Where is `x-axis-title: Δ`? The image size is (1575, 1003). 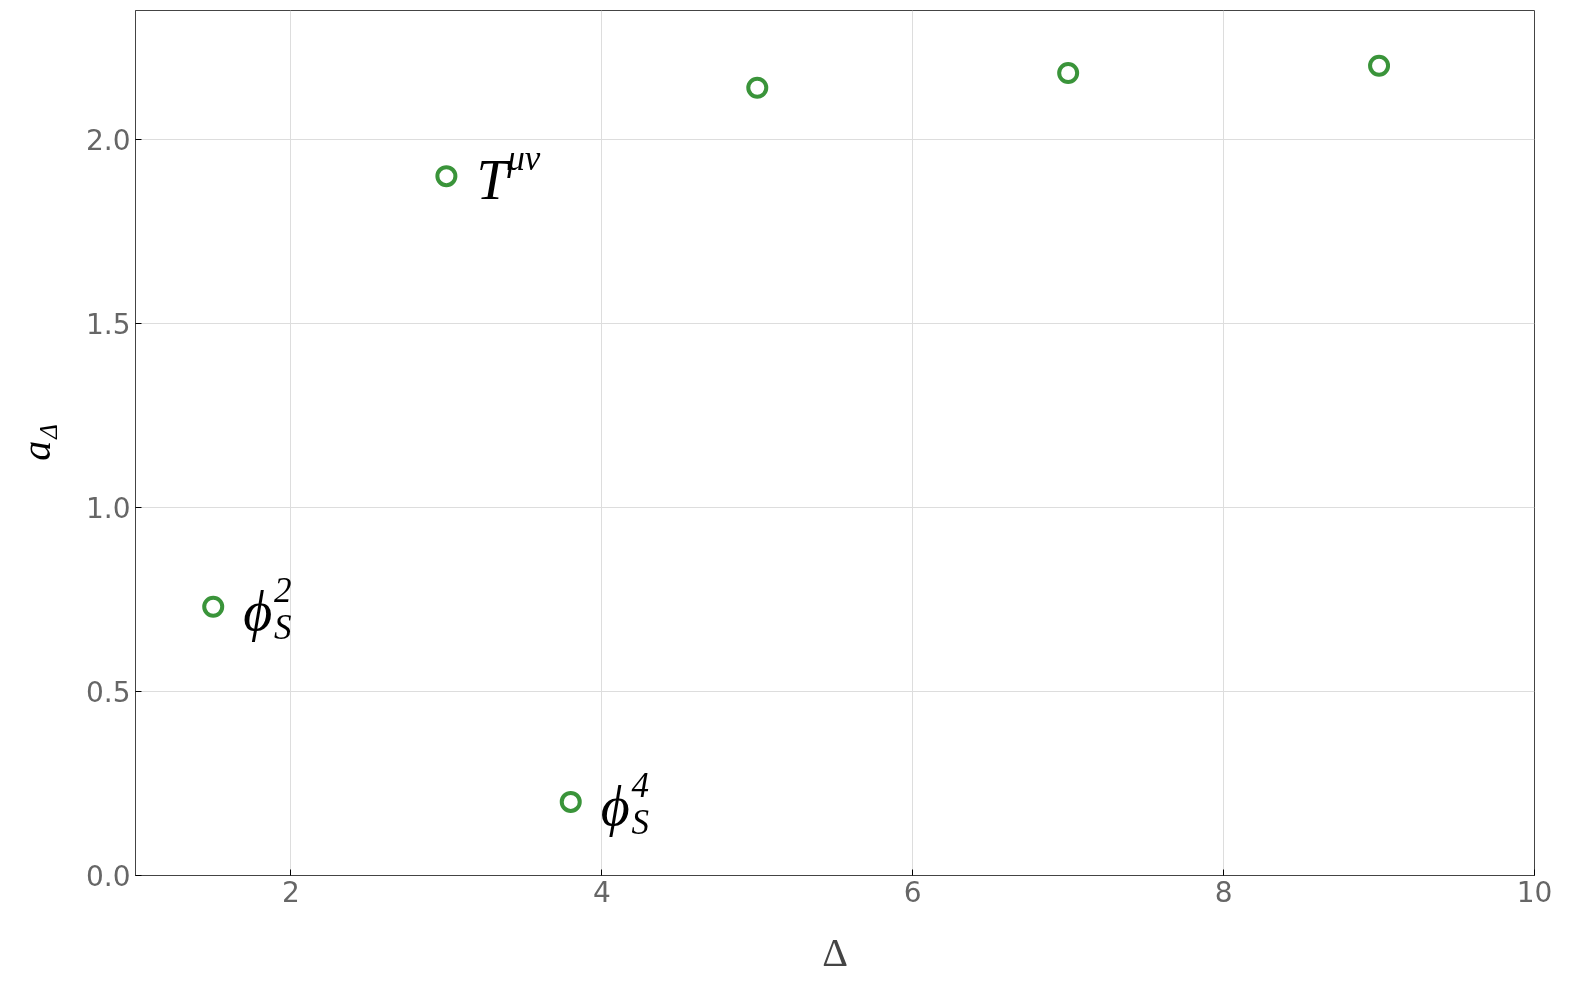 x-axis-title: Δ is located at coordinates (835, 952).